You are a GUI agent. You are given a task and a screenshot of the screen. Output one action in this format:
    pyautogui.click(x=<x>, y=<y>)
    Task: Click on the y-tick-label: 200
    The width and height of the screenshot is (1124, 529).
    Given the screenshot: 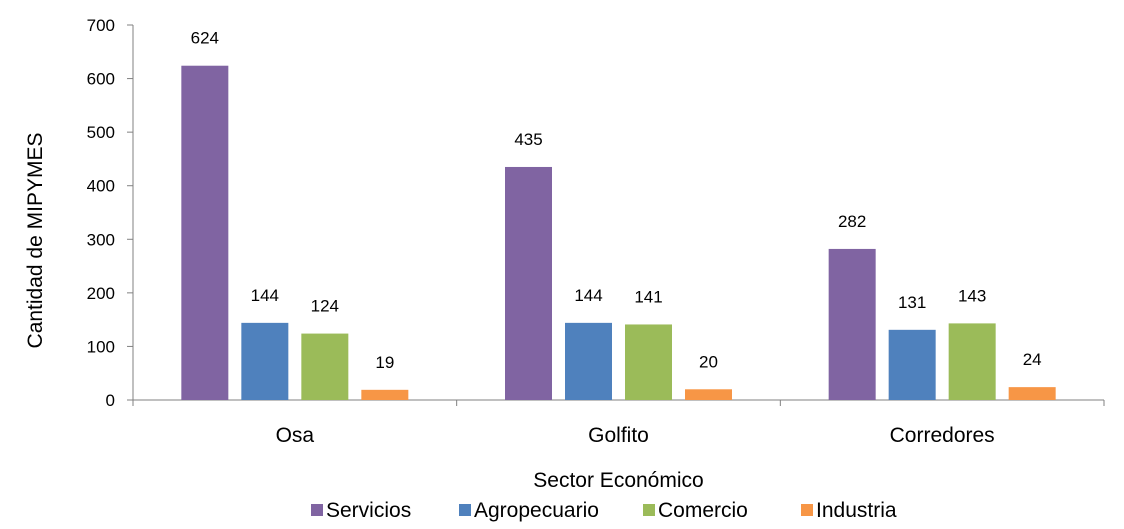 What is the action you would take?
    pyautogui.click(x=101, y=293)
    